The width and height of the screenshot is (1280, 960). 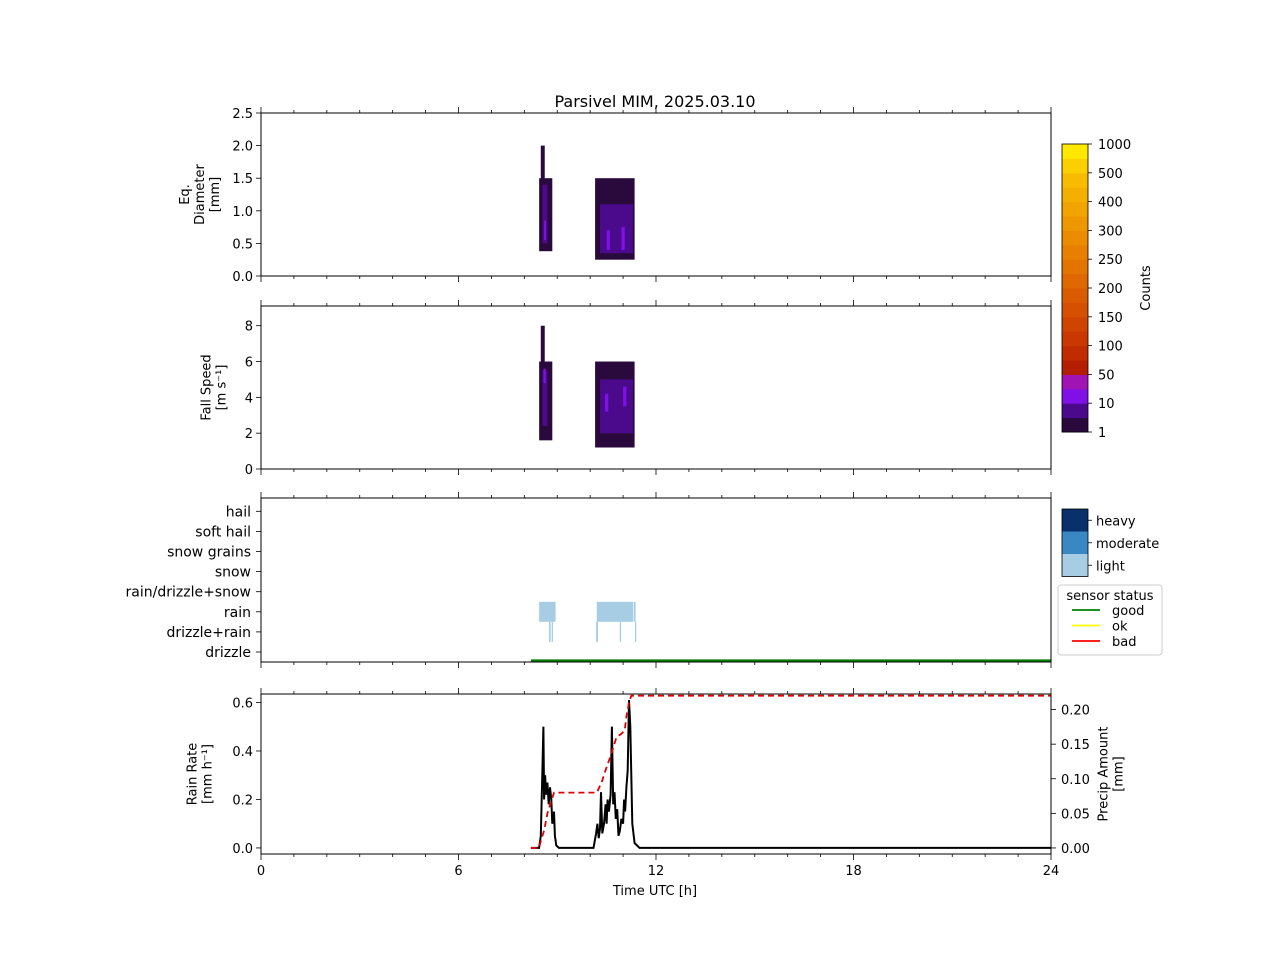 What do you see at coordinates (1114, 145) in the screenshot?
I see `colorbar-tick-label: 1000` at bounding box center [1114, 145].